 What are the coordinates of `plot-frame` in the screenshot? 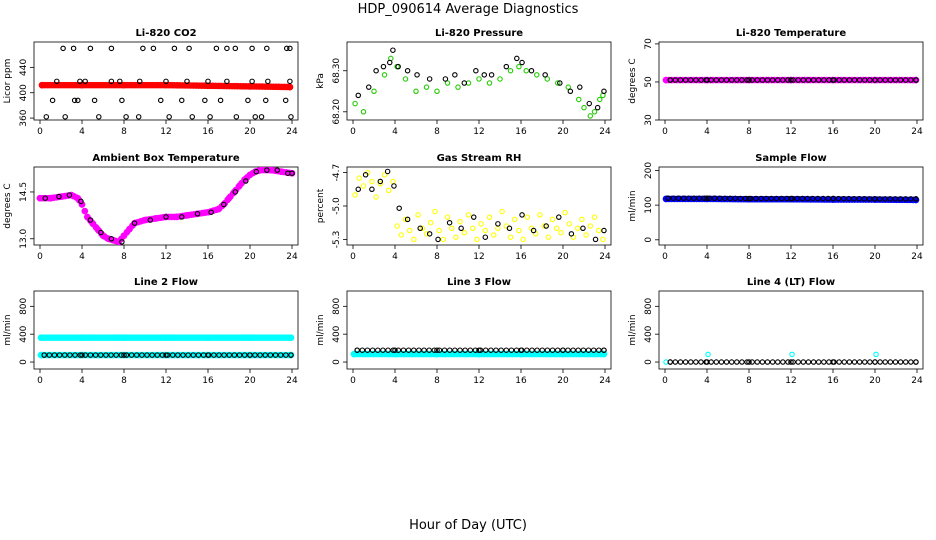 It's located at (166, 206).